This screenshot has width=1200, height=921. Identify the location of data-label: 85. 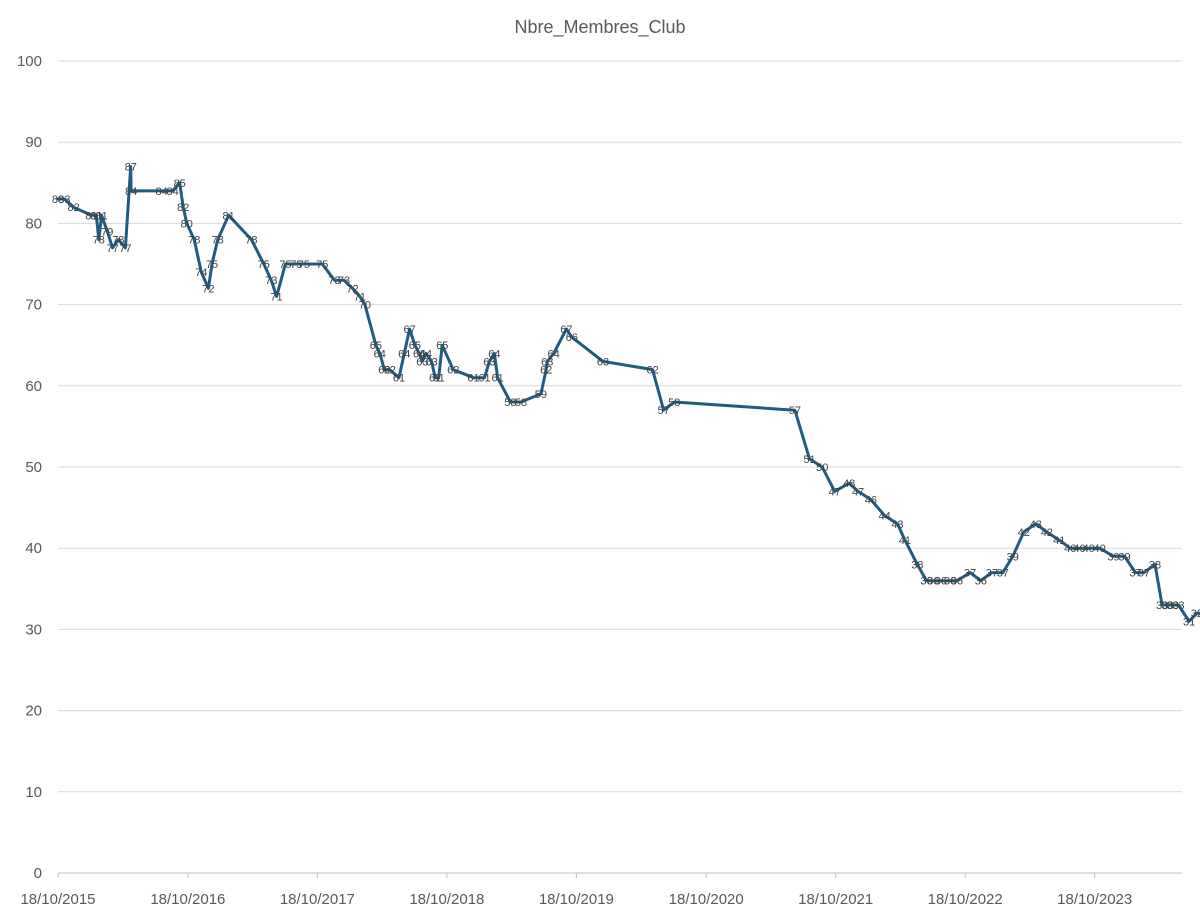
(180, 184).